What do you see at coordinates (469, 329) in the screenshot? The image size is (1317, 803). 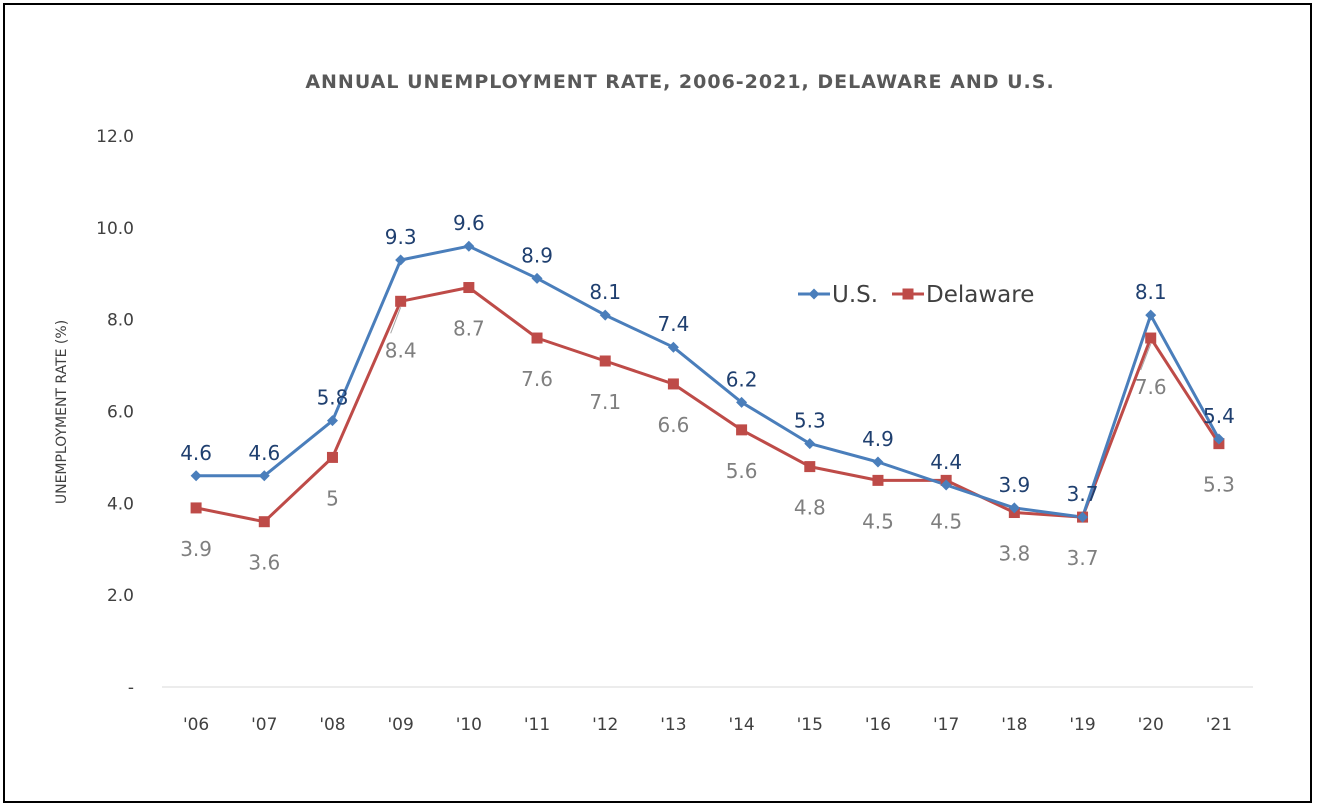 I see `delaware-data-label: 8.7` at bounding box center [469, 329].